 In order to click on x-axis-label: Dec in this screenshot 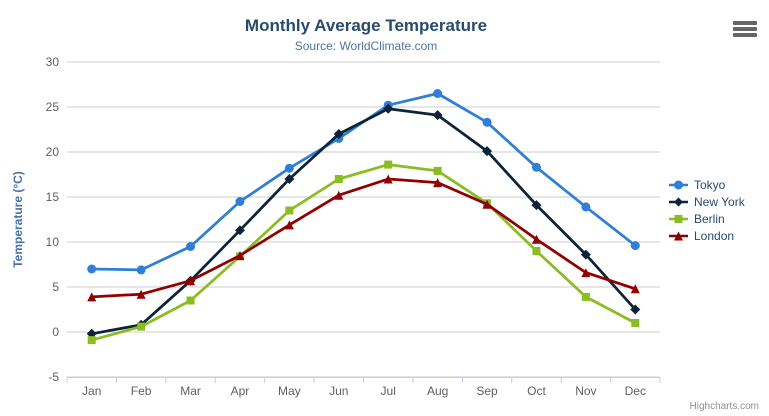, I will do `click(635, 391)`.